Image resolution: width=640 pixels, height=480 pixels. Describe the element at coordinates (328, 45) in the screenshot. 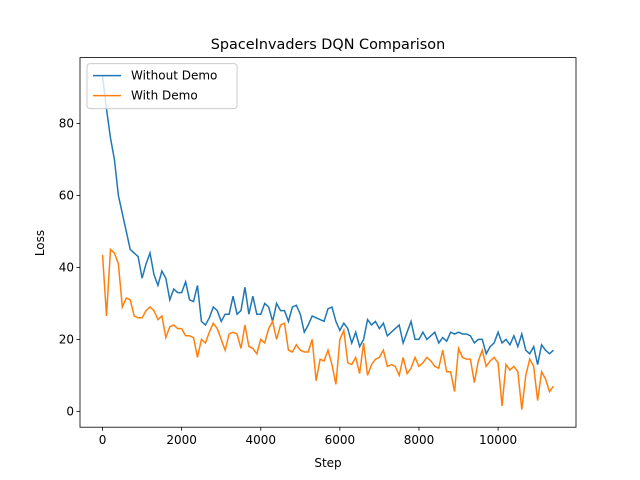

I see `chart-title: SpaceInvaders DQN Comparison` at that location.